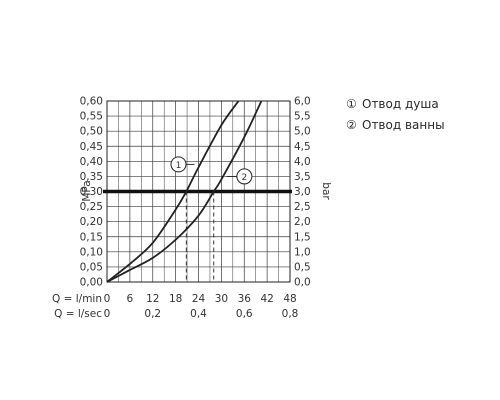  Describe the element at coordinates (78, 314) in the screenshot. I see `x-axis-lsec-title: Q = l/sec` at that location.